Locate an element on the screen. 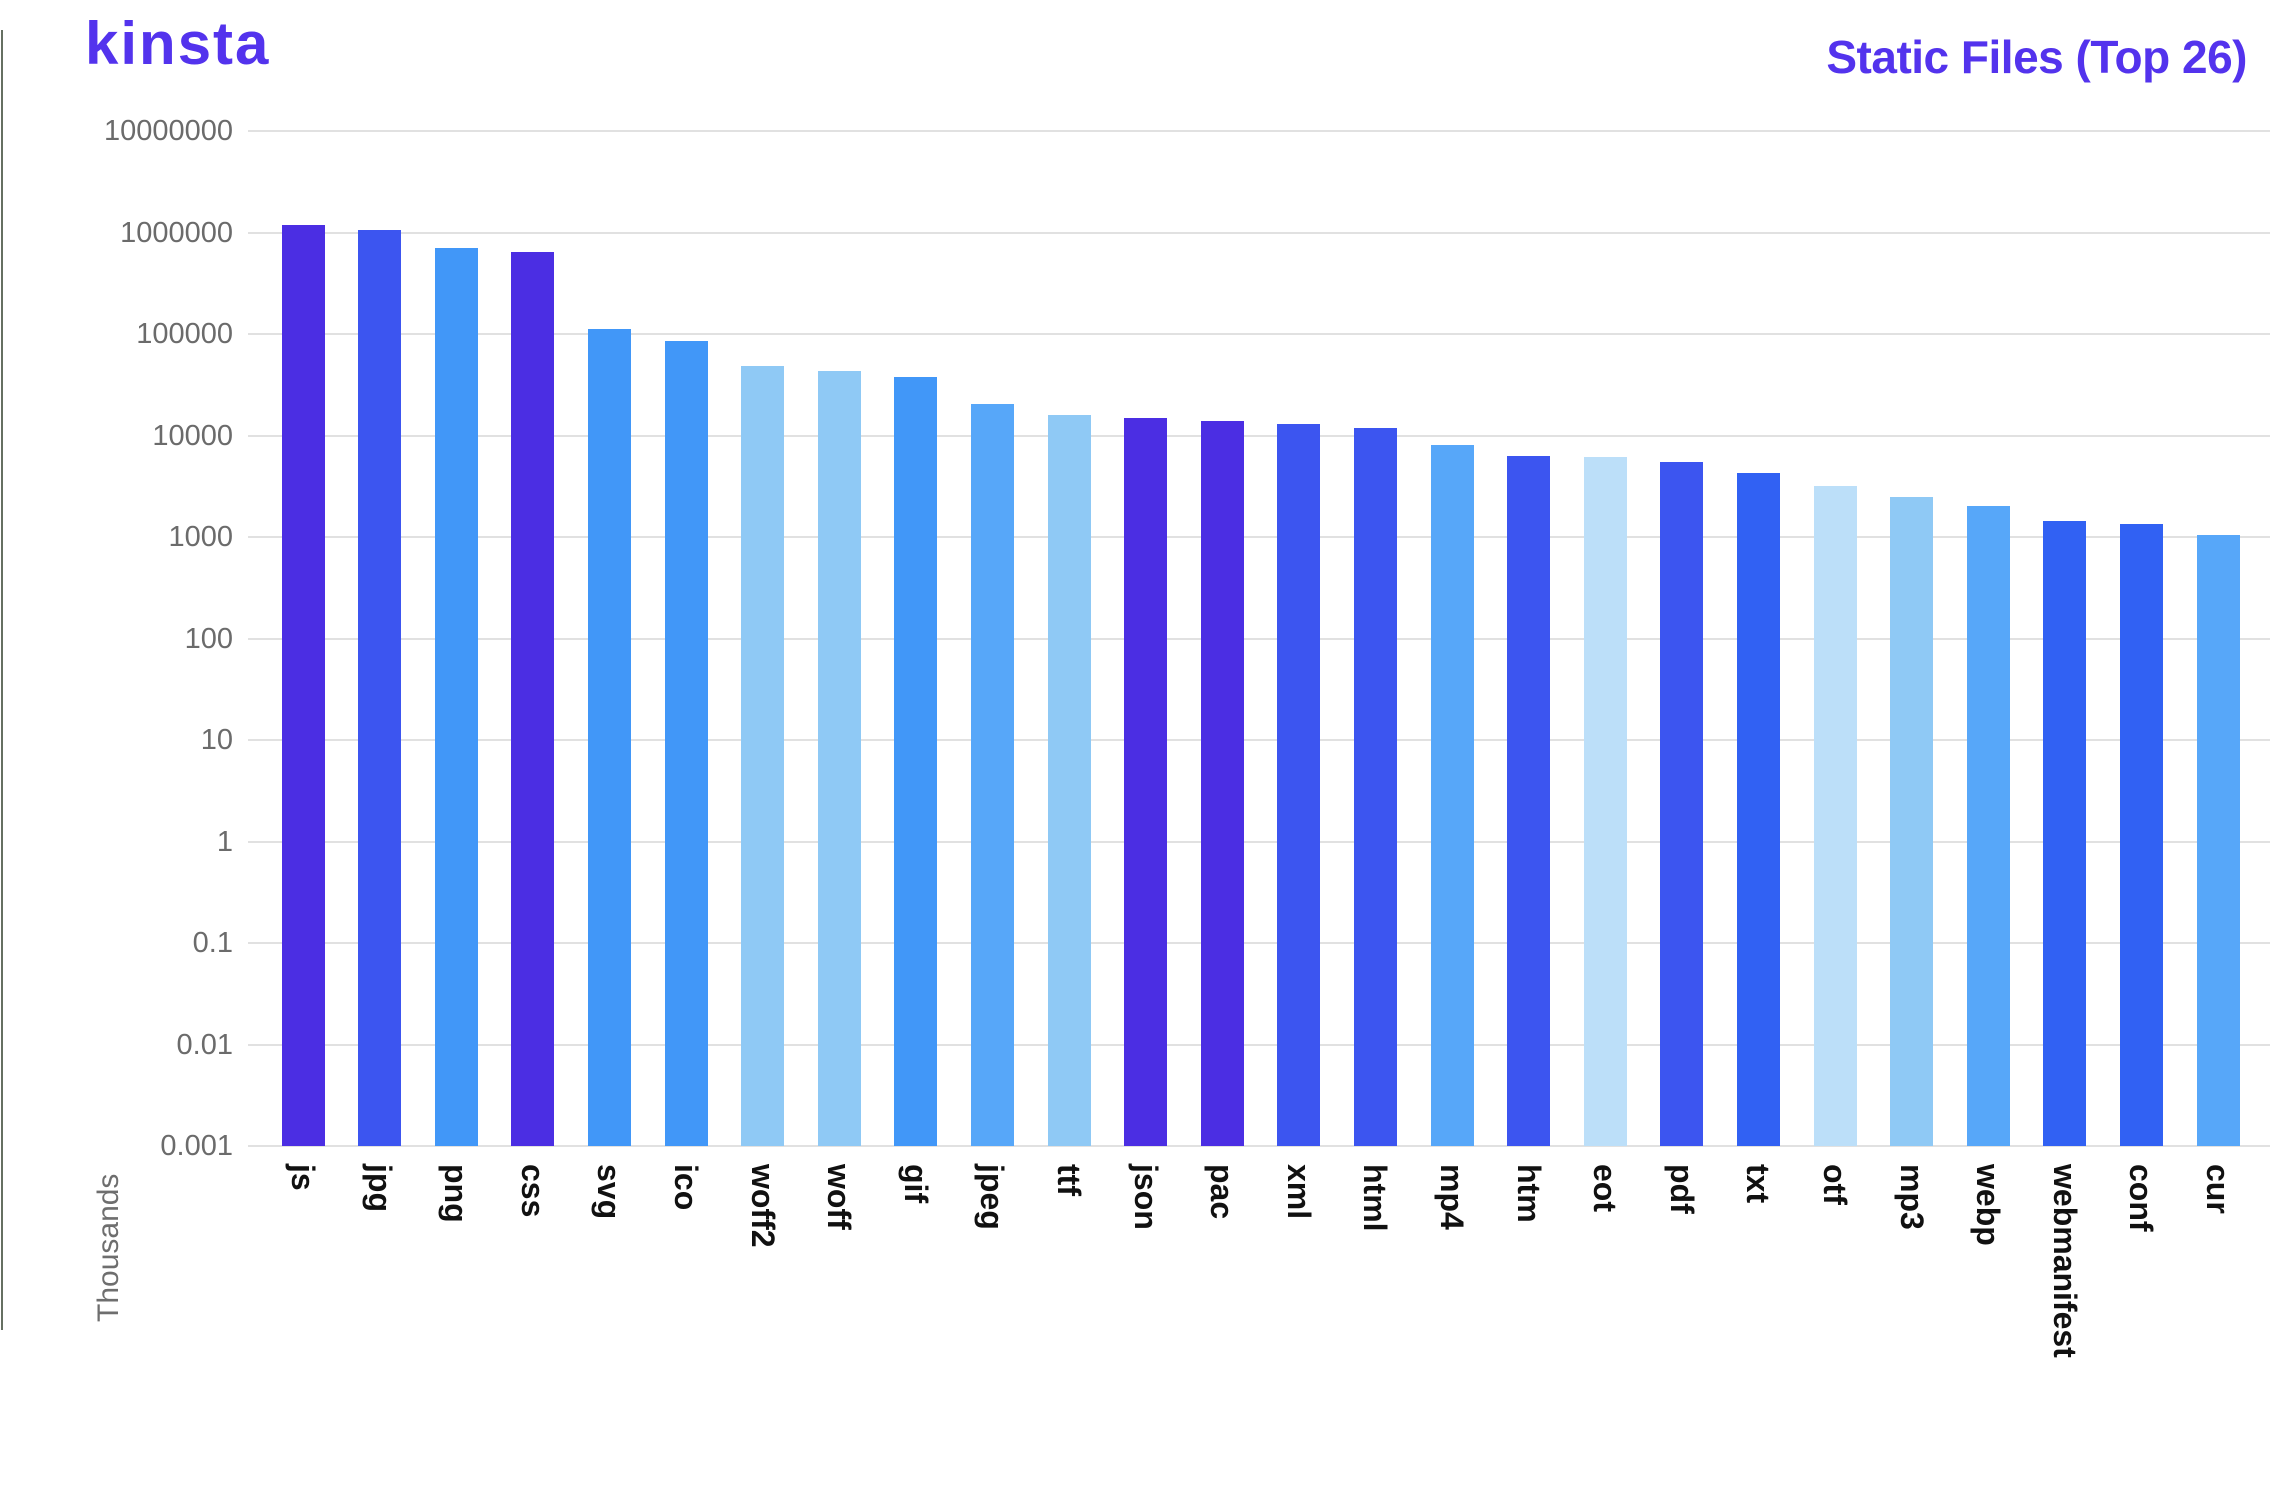 This screenshot has height=1491, width=2277. bar-eot is located at coordinates (1605, 801).